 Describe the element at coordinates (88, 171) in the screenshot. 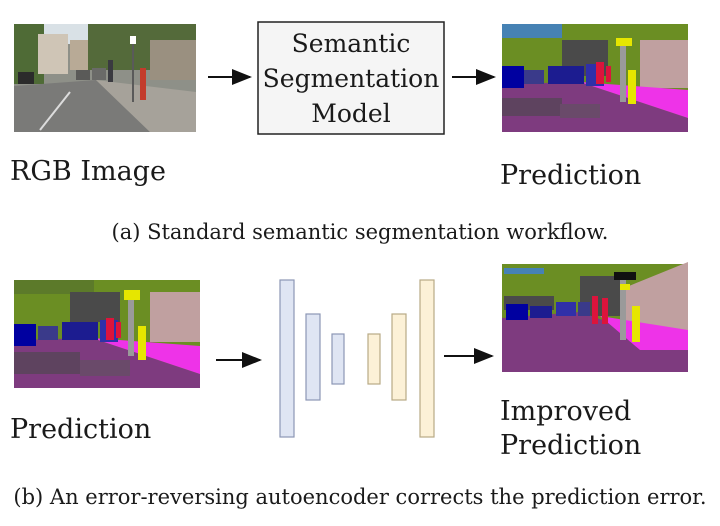

I see `rgb-image-label: RGB Image` at that location.